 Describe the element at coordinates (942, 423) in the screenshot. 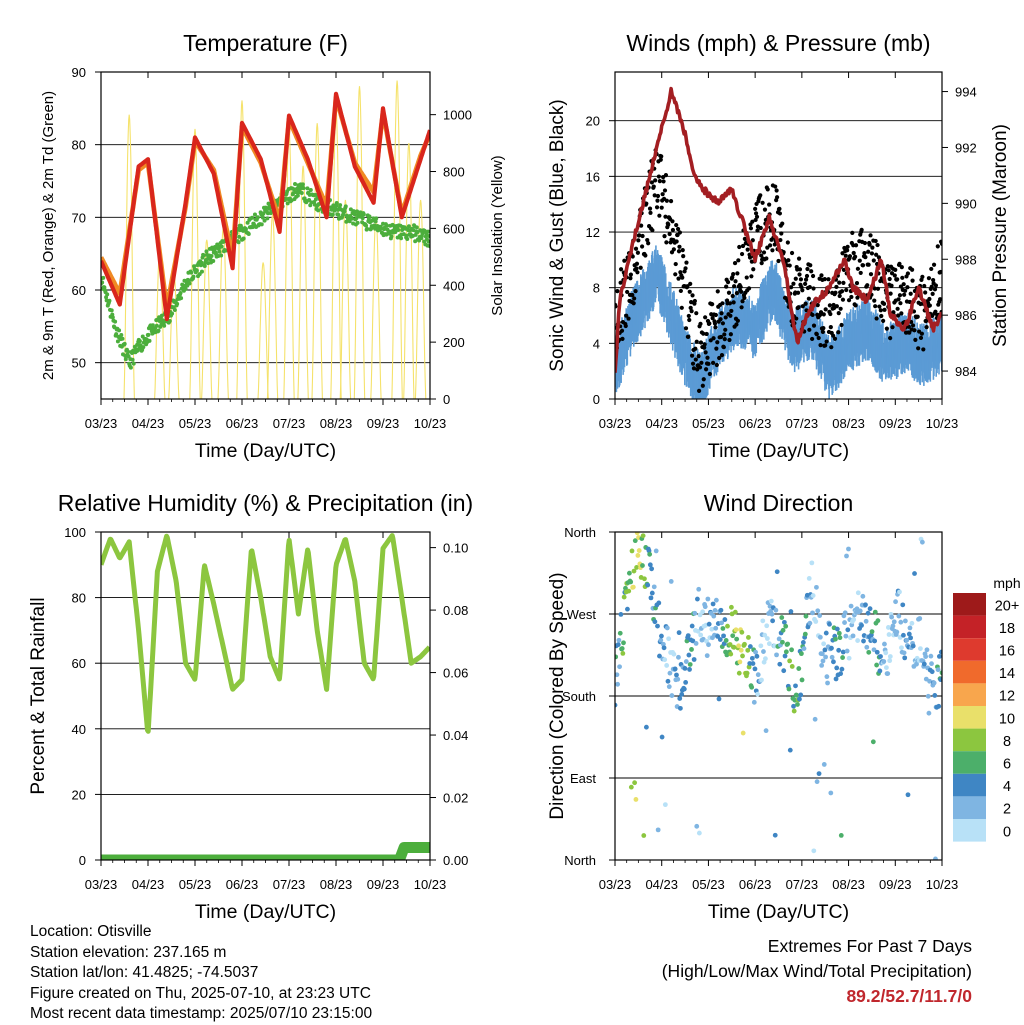

I see `winds-xtick-label: 10/23` at that location.